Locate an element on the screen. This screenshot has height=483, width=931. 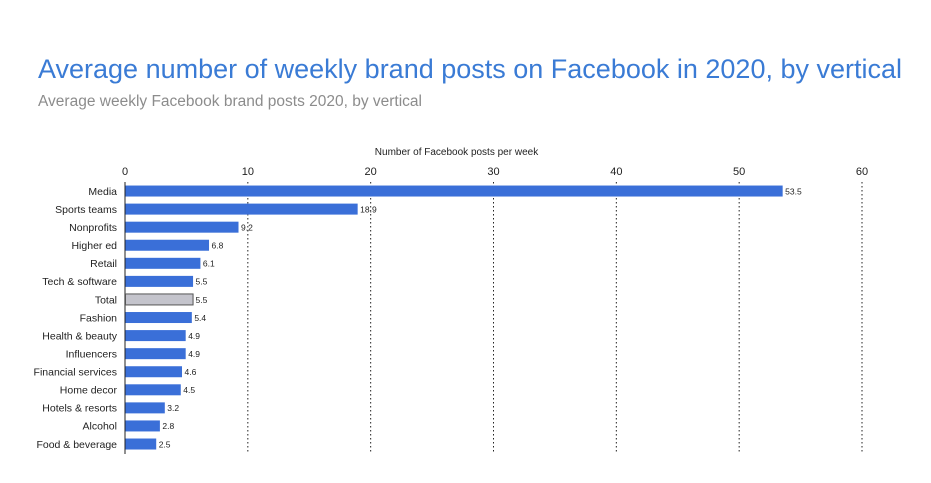
category-label: Food & beverage is located at coordinates (76, 445).